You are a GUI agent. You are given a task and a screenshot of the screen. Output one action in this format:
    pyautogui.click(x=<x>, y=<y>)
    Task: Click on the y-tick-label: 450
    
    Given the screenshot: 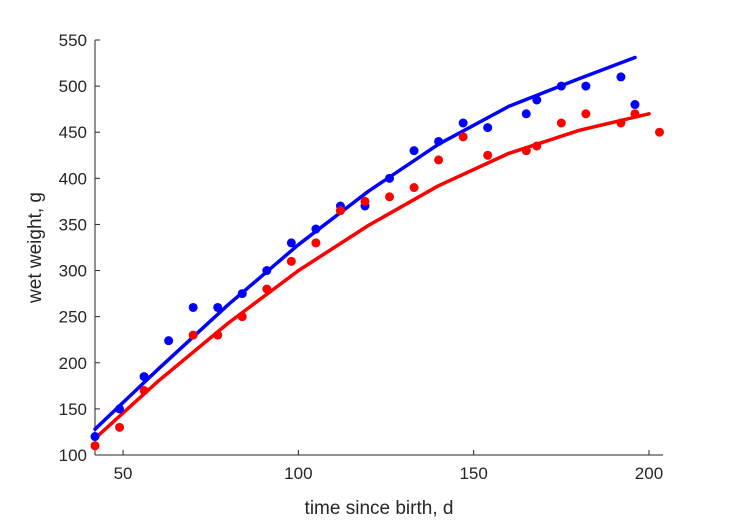 What is the action you would take?
    pyautogui.click(x=73, y=132)
    